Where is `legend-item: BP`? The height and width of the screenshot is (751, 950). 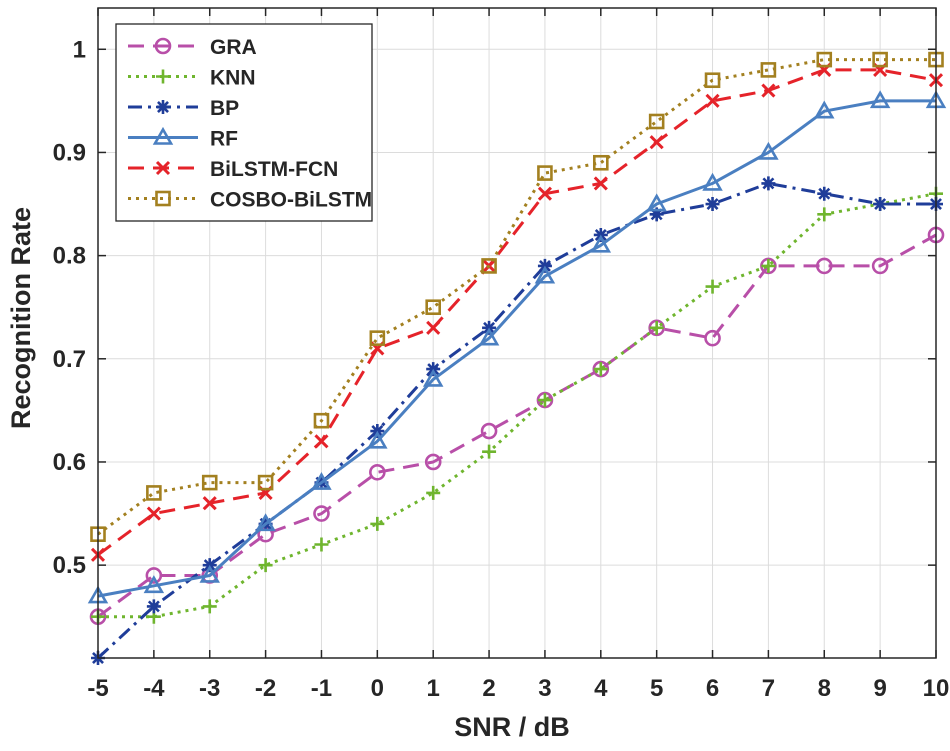 legend-item: BP is located at coordinates (183, 108).